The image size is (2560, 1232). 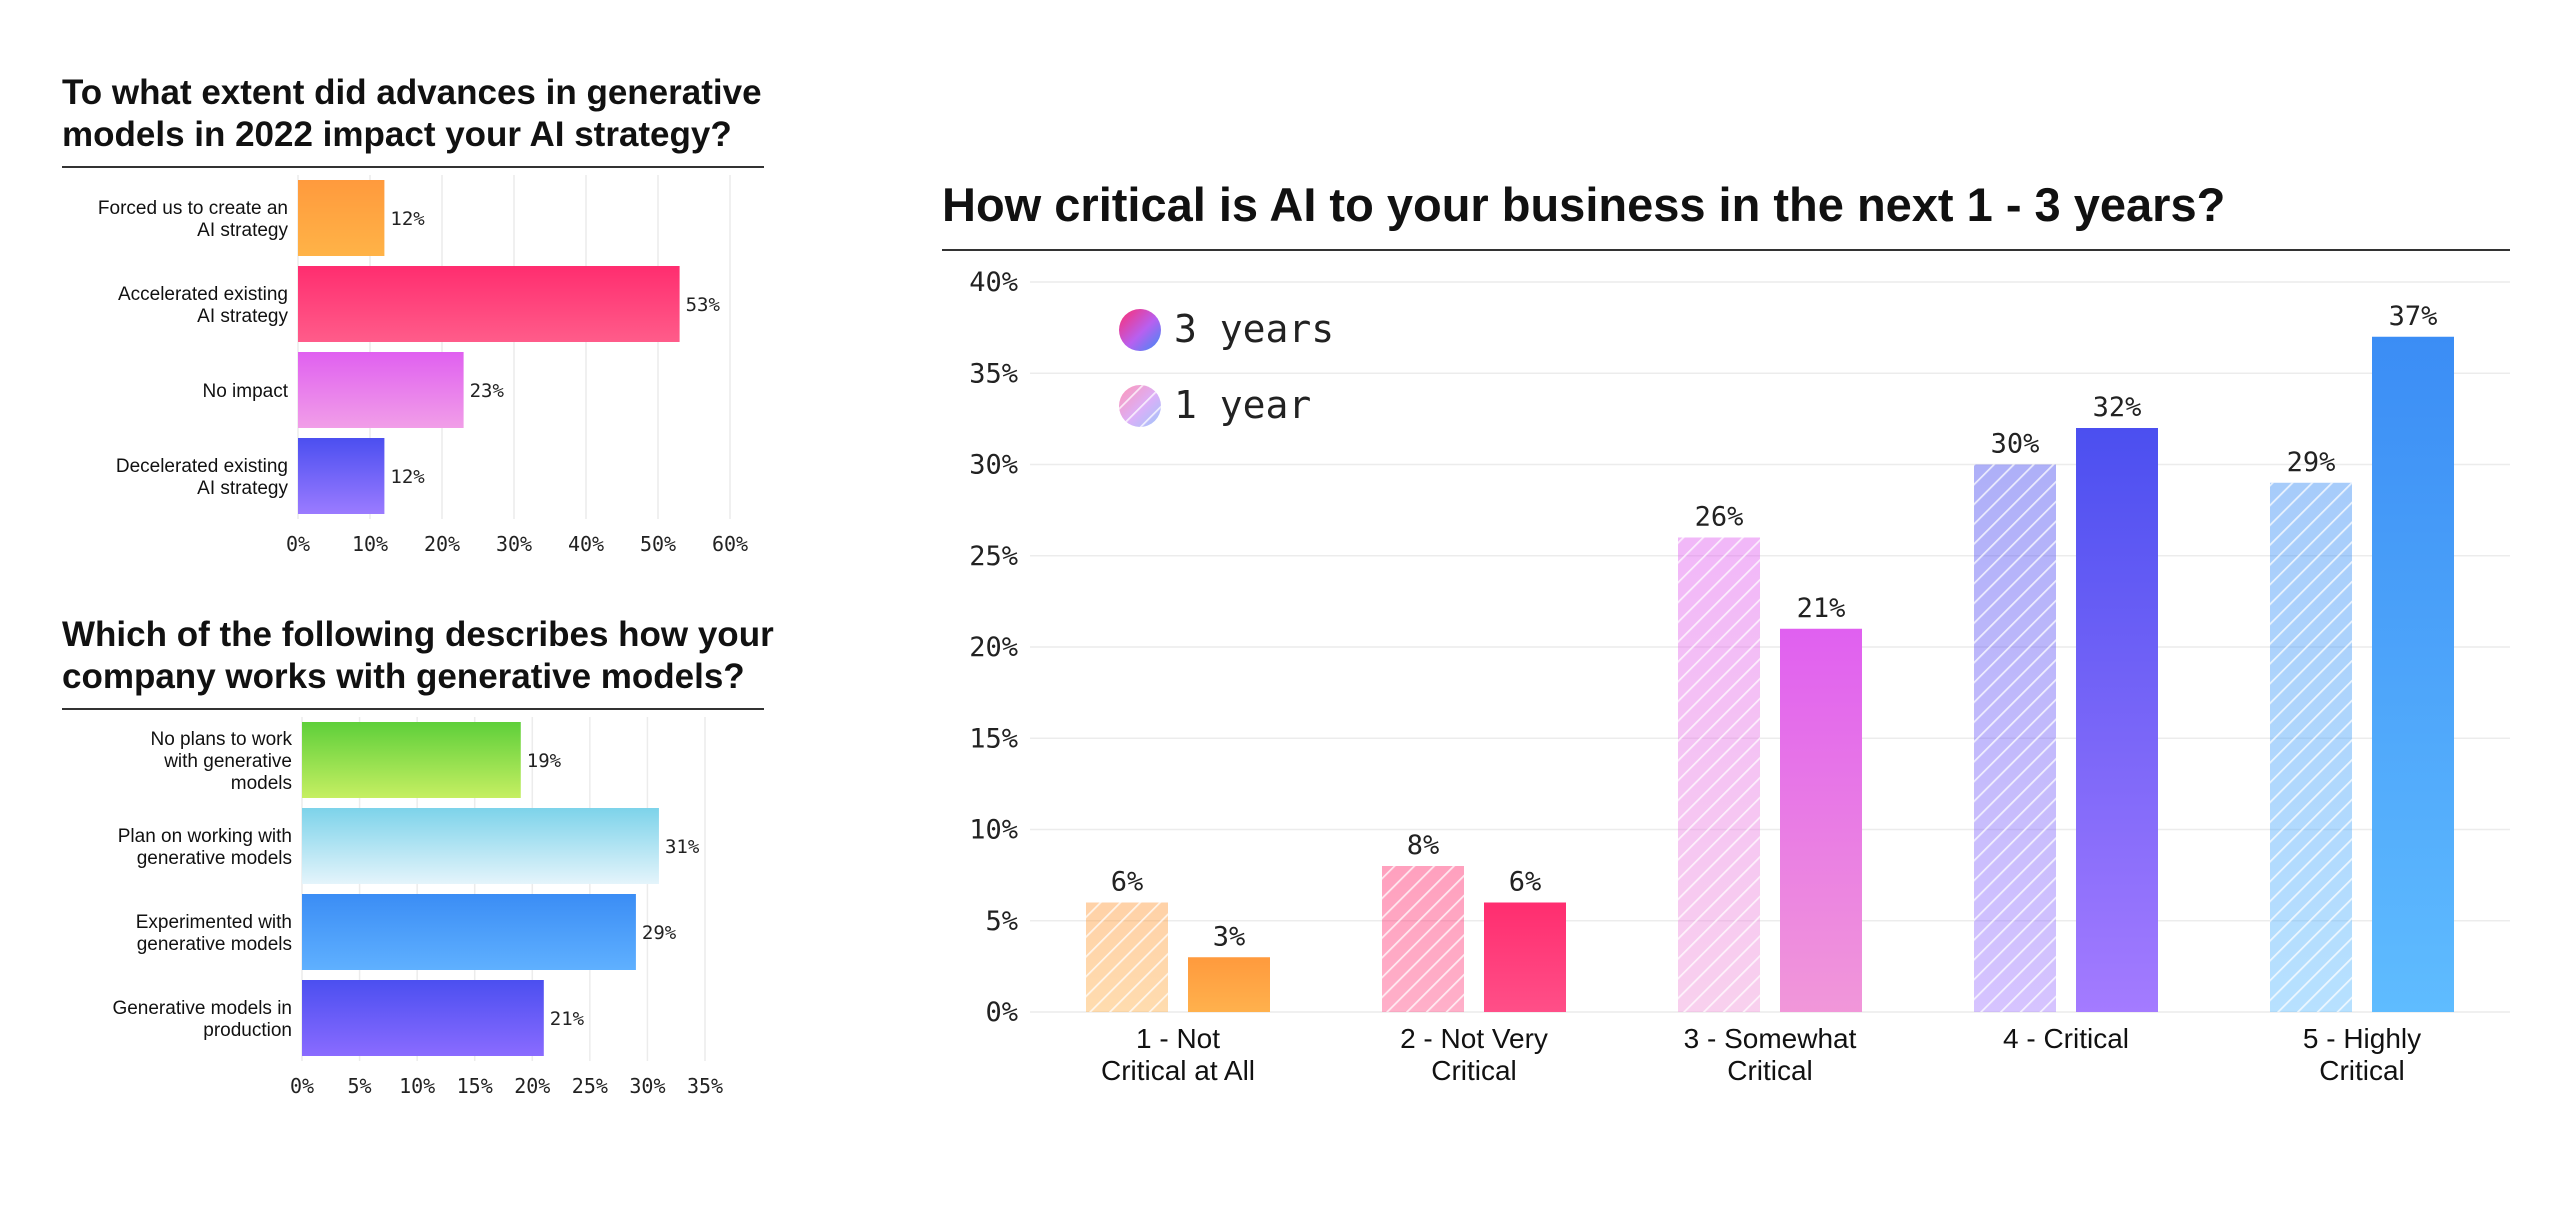 What do you see at coordinates (544, 761) in the screenshot?
I see `bar-value-label: 19%` at bounding box center [544, 761].